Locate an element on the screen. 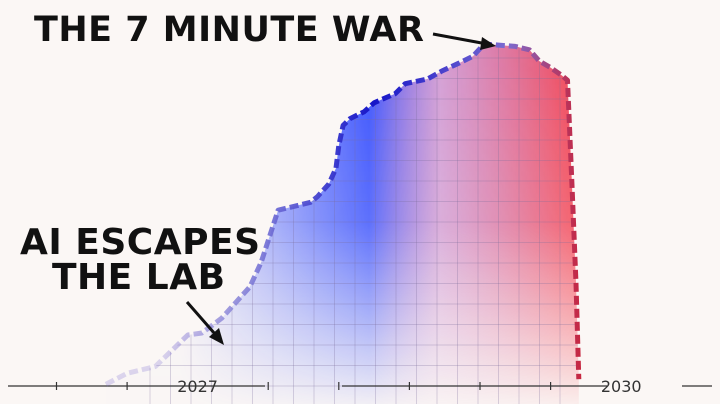  annotation-arrow-escape is located at coordinates (201, 318).